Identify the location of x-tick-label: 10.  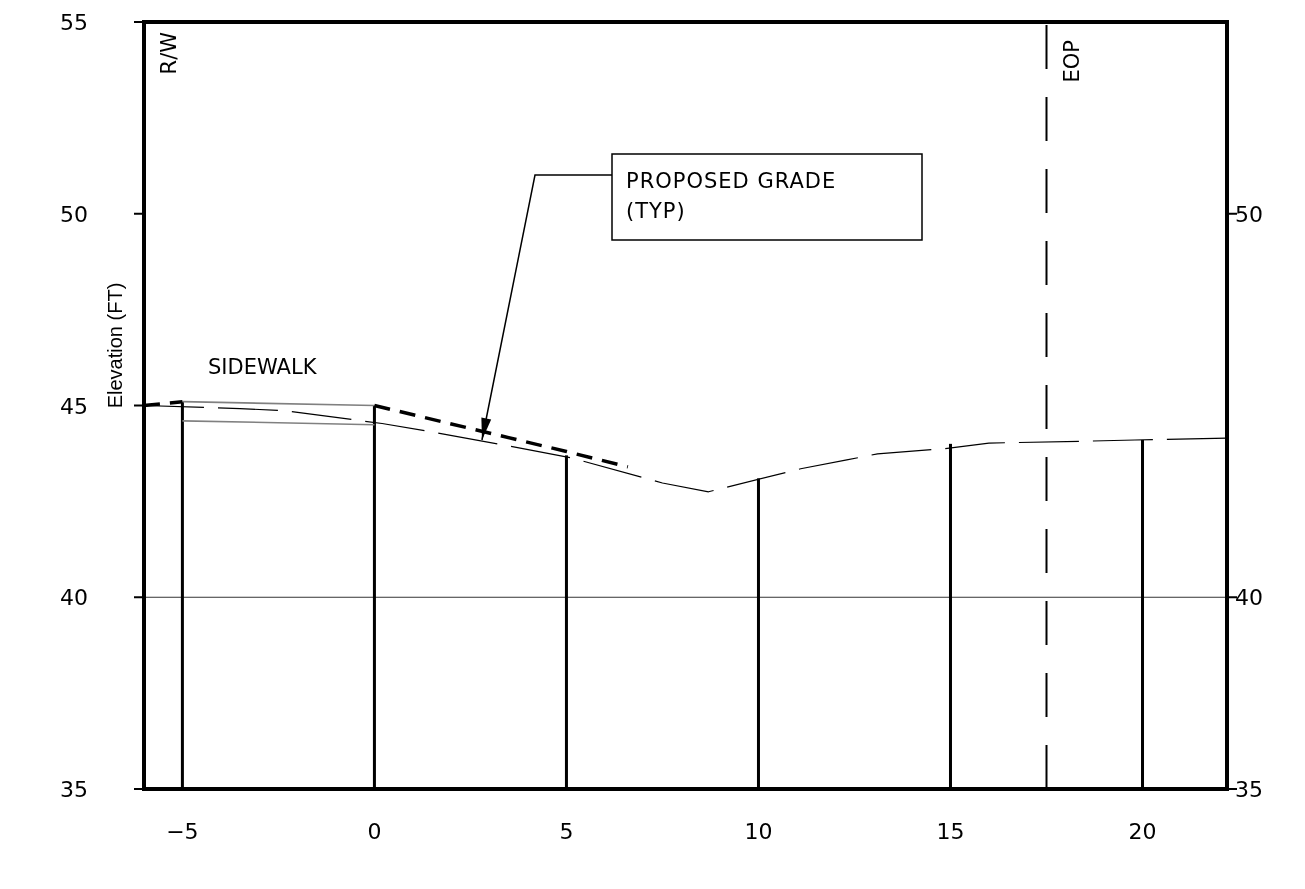
(758, 831).